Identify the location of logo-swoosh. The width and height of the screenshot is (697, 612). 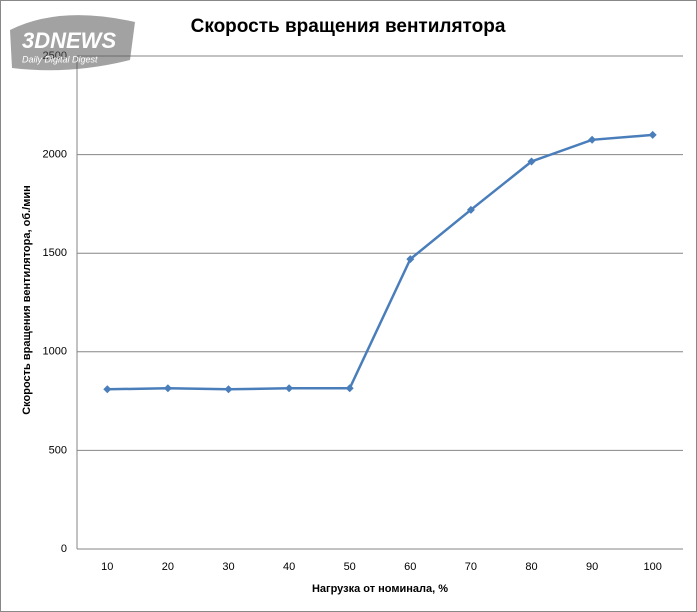
(72, 43).